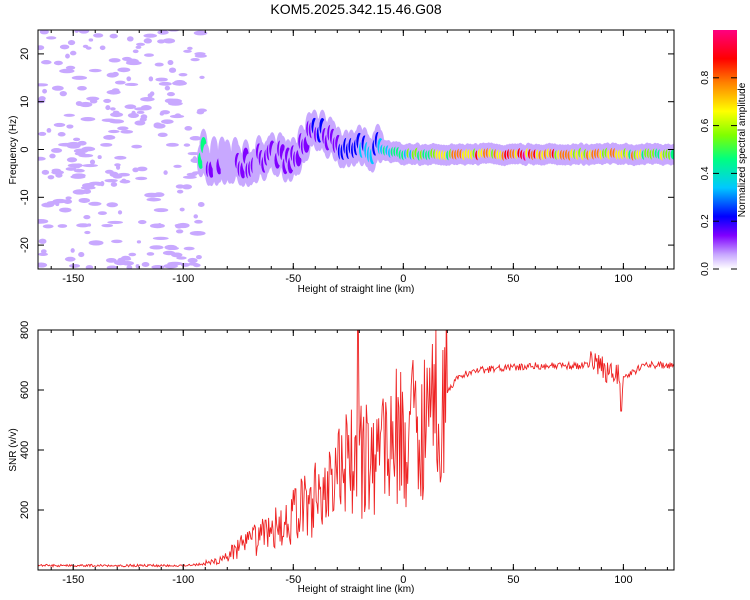 The image size is (750, 600). Describe the element at coordinates (356, 289) in the screenshot. I see `spectrogram-xlabel: Height of straight line (km)` at that location.